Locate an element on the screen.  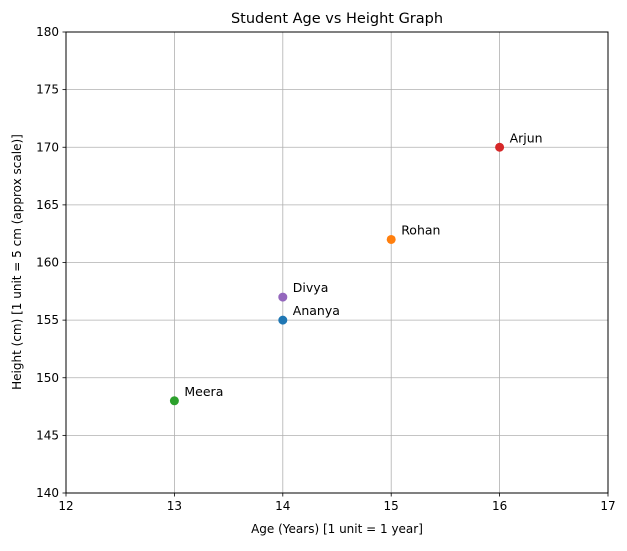
point-label-rohan: Rohan is located at coordinates (420, 229).